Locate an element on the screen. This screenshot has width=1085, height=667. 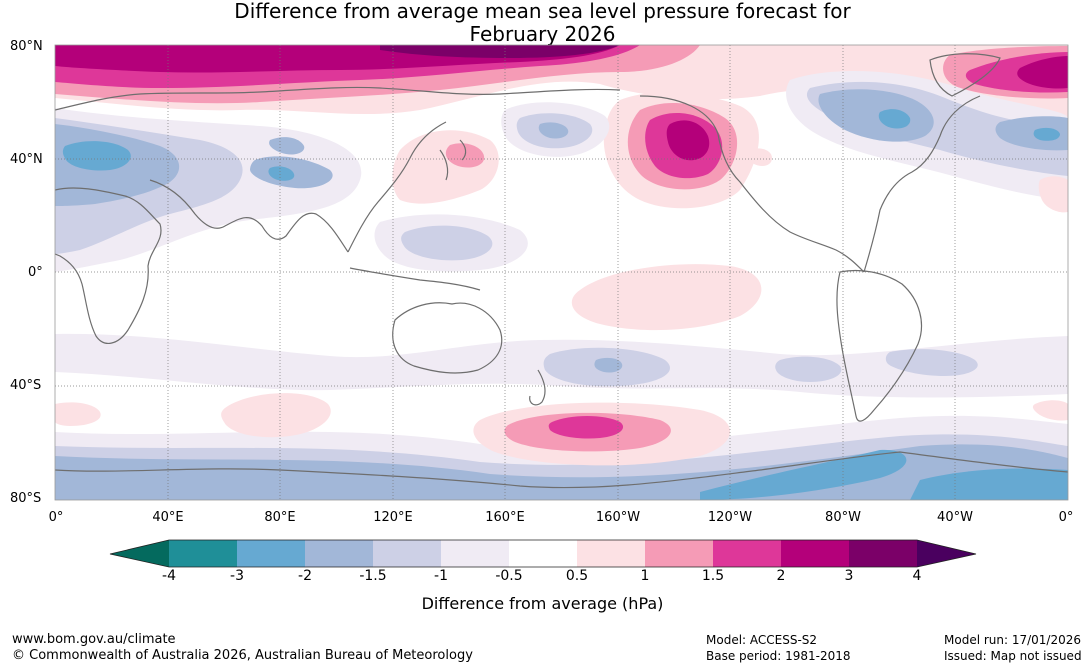
colorbar-label: -3 is located at coordinates (237, 576).